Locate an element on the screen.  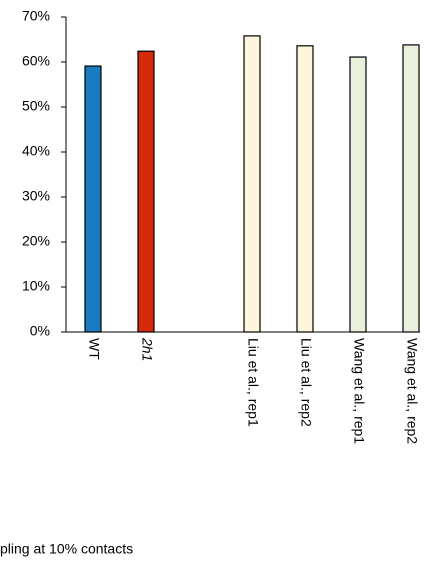
x-tick-label: Liu et al., rep1 is located at coordinates (253, 382).